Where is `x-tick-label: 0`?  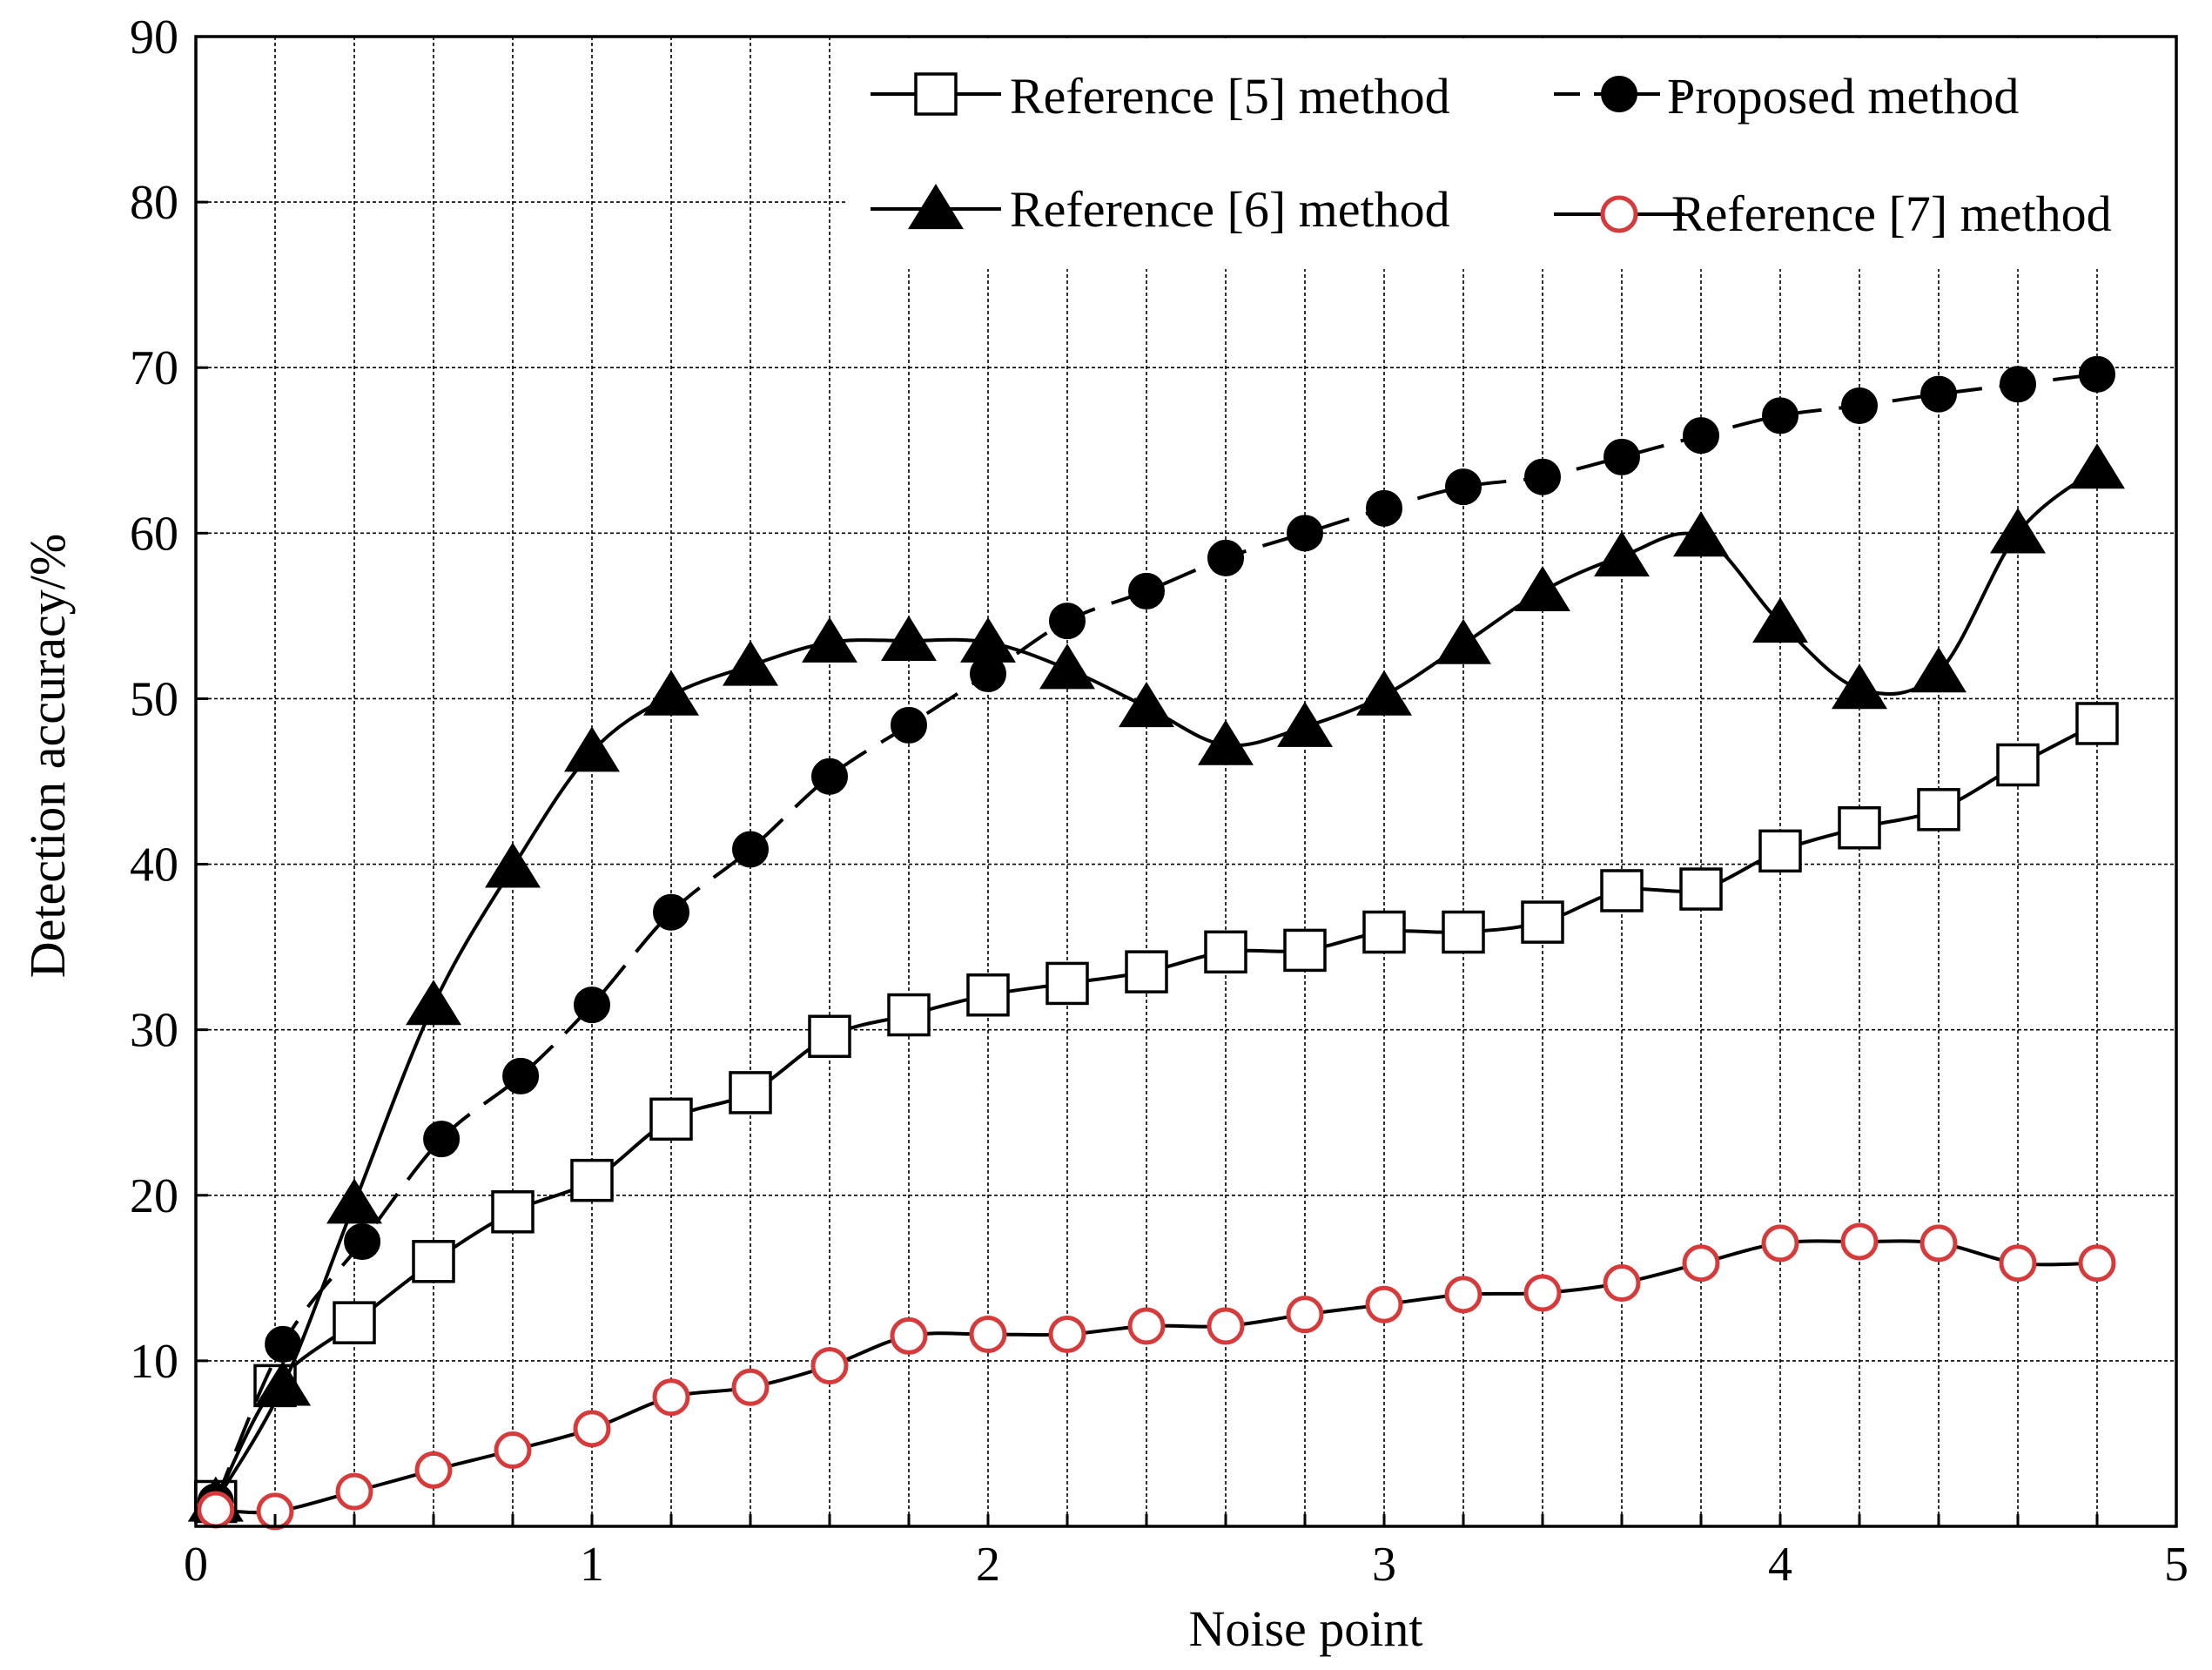
x-tick-label: 0 is located at coordinates (196, 1565).